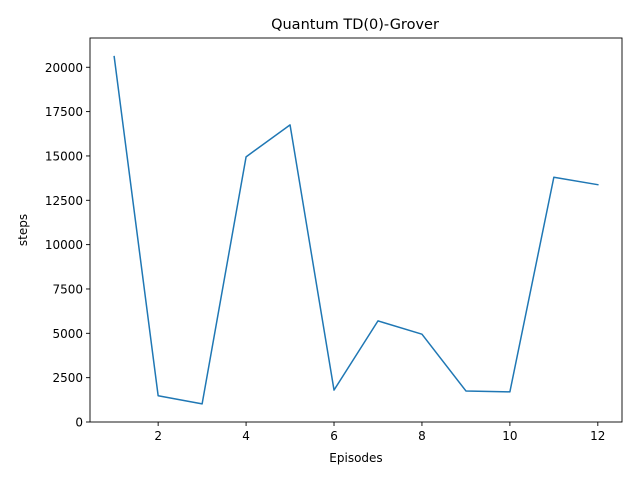  What do you see at coordinates (67, 378) in the screenshot?
I see `y-tick-label: 2500` at bounding box center [67, 378].